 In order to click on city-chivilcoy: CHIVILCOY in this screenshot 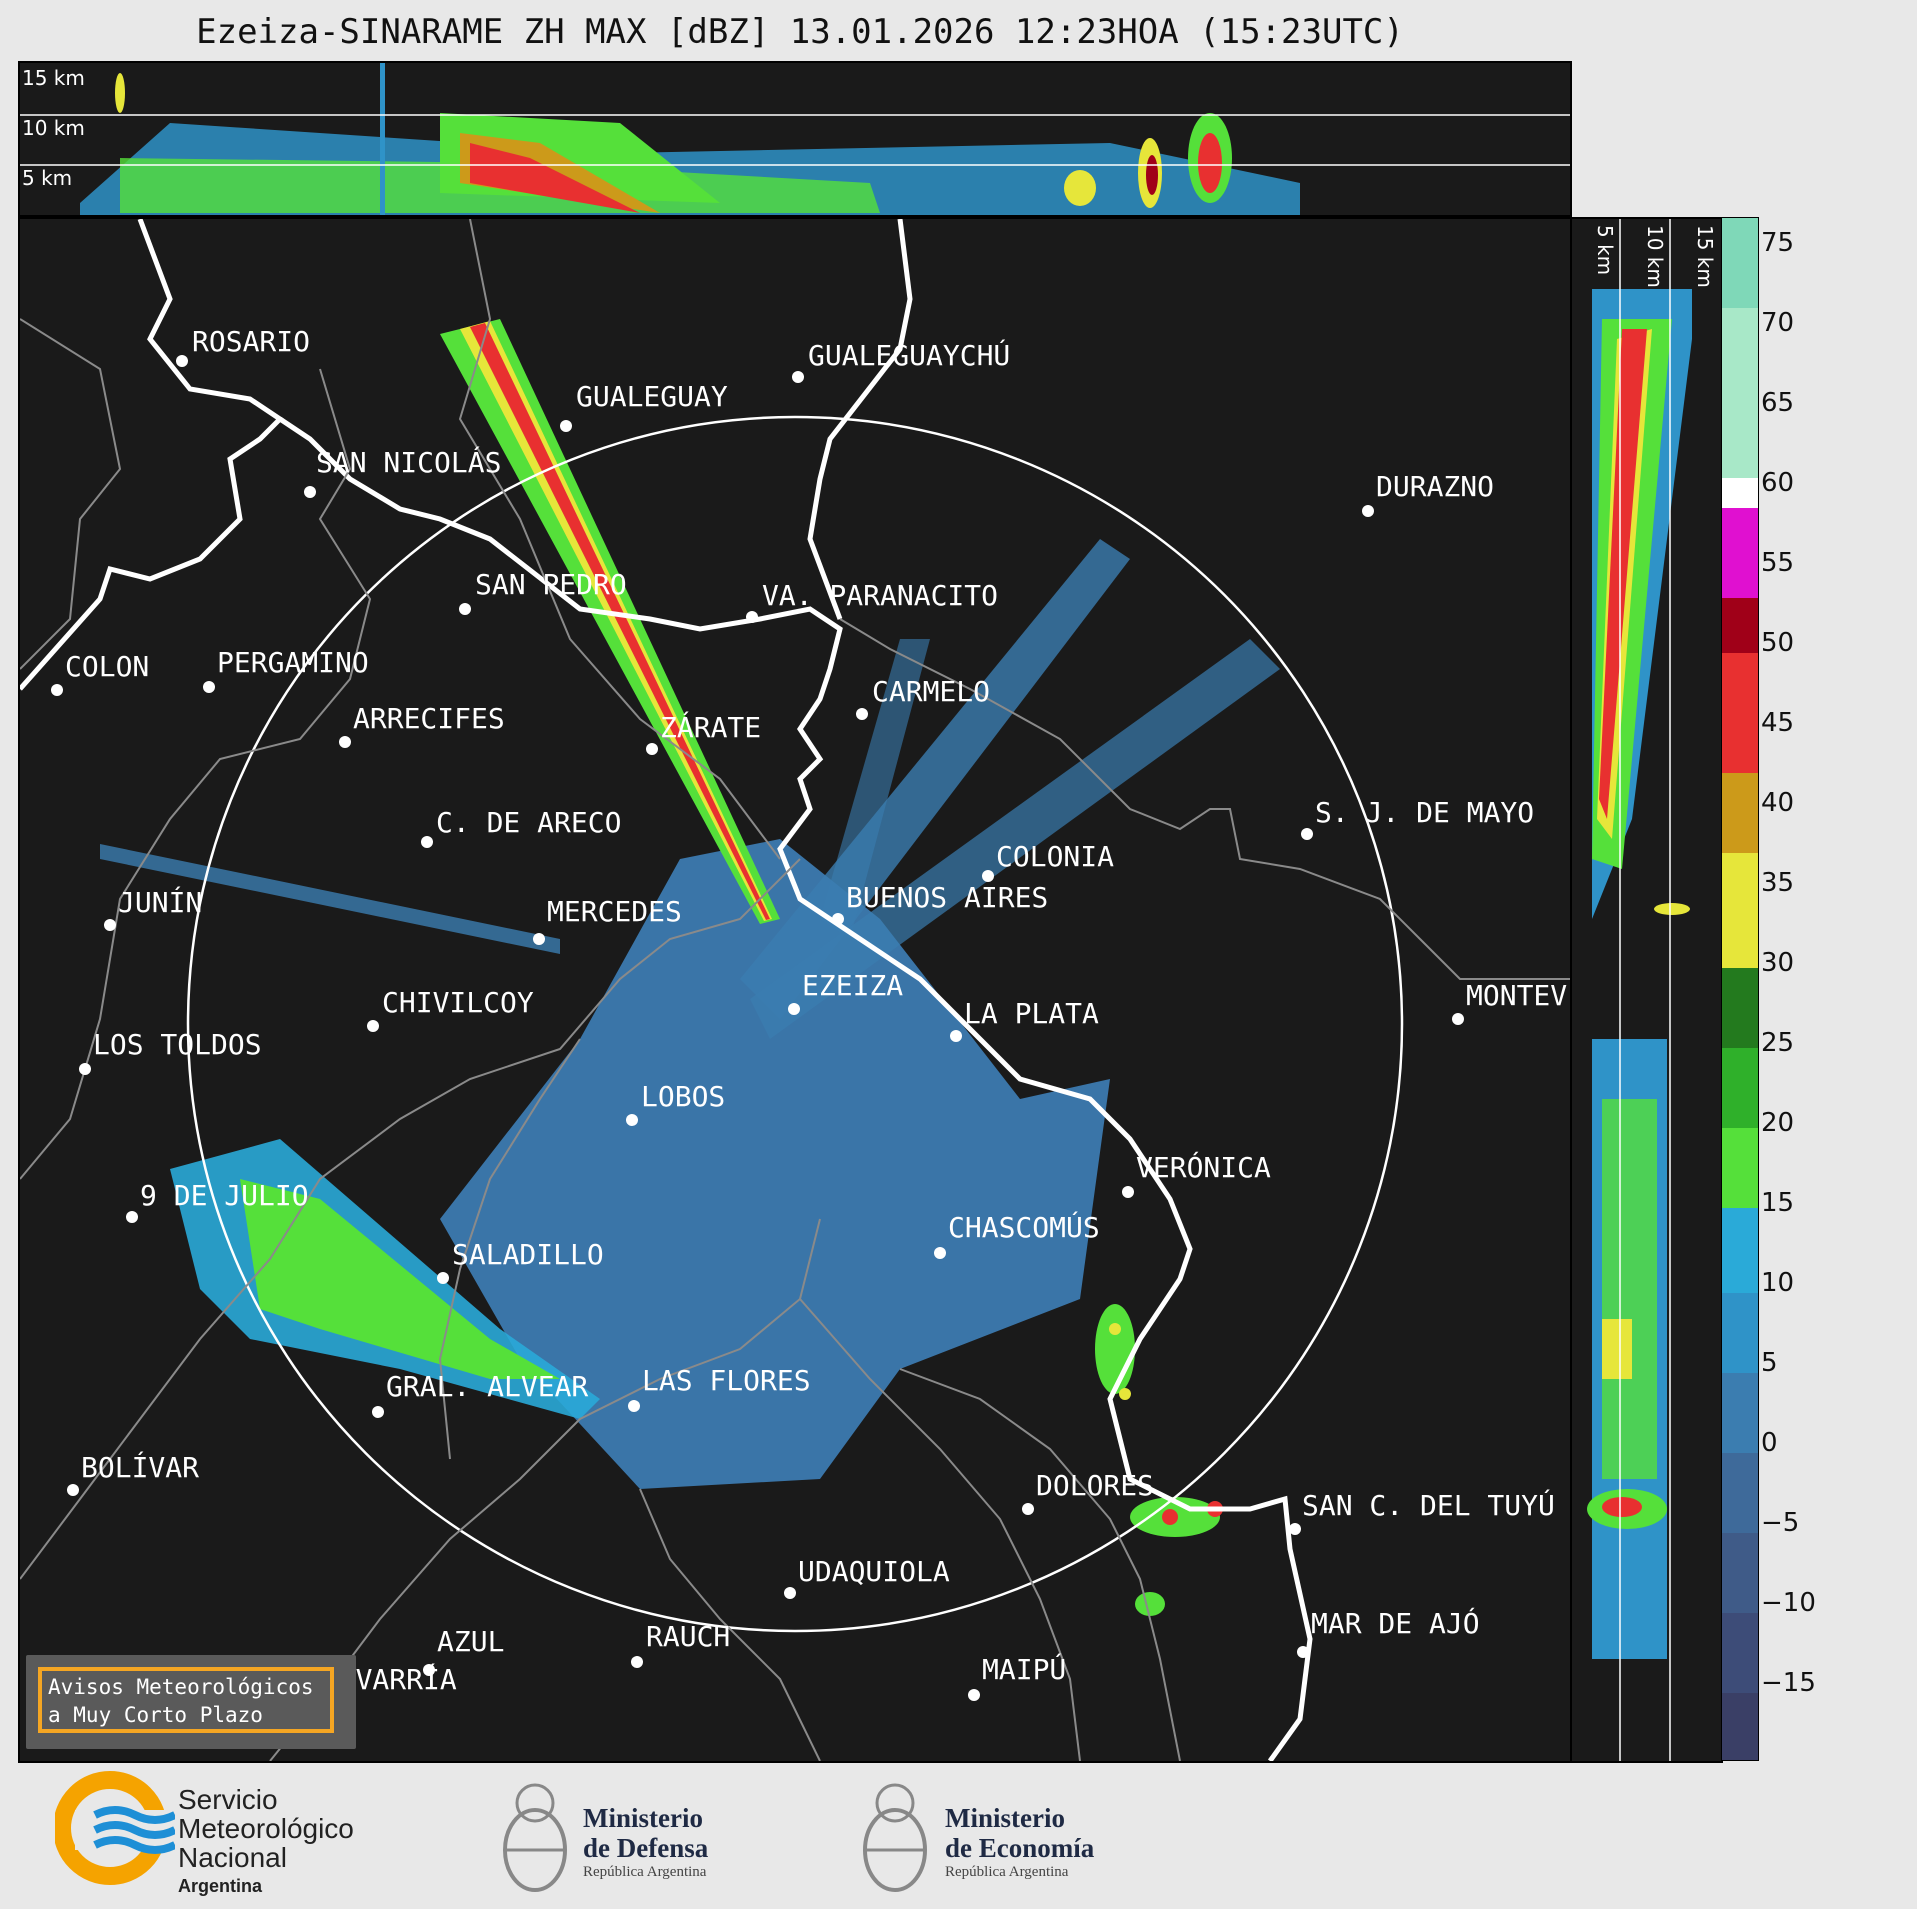, I will do `click(450, 1009)`.